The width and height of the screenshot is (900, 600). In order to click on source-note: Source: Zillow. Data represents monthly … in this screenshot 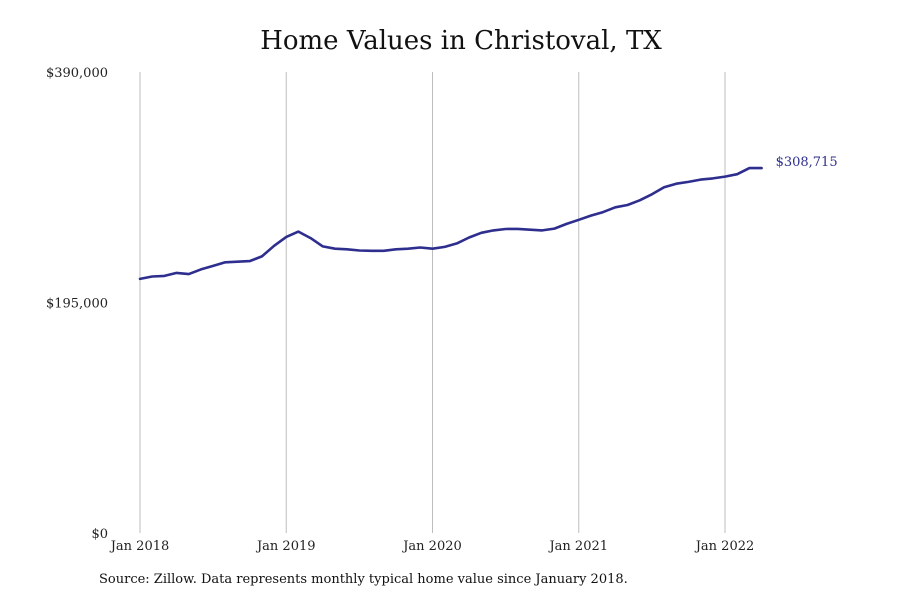, I will do `click(363, 579)`.